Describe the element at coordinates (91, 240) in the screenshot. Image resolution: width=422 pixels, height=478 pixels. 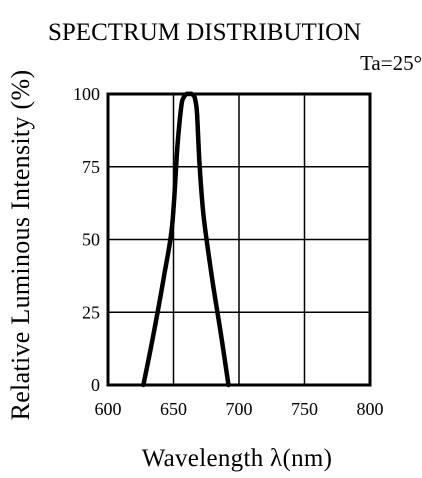
I see `y-tick-label: 50` at that location.